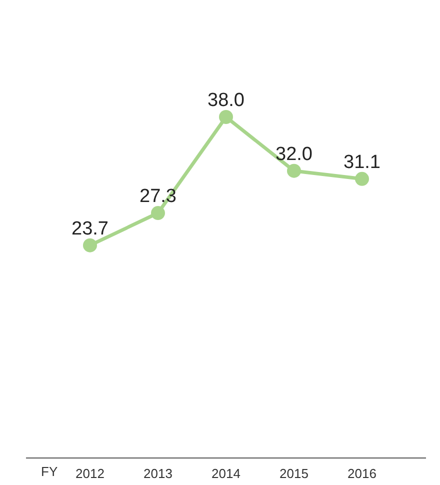  What do you see at coordinates (90, 474) in the screenshot?
I see `x-tick-label: 2012` at bounding box center [90, 474].